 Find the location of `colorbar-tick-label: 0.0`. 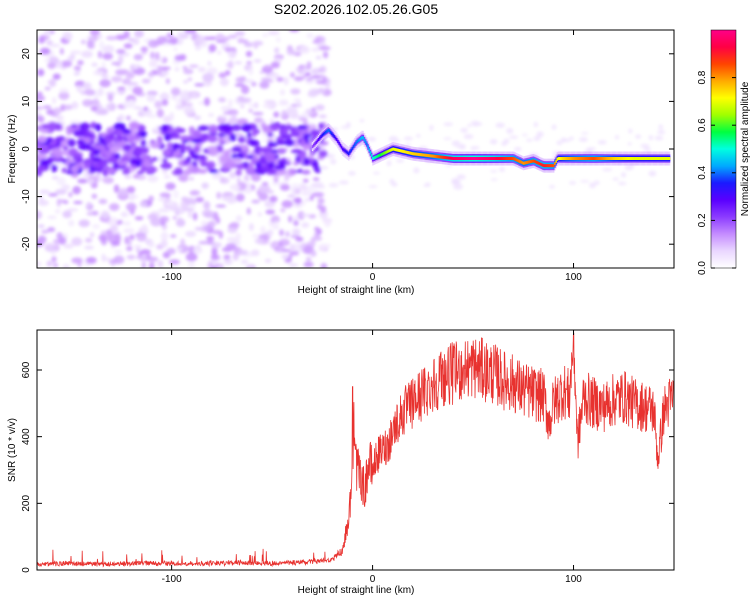

colorbar-tick-label: 0.0 is located at coordinates (702, 268).